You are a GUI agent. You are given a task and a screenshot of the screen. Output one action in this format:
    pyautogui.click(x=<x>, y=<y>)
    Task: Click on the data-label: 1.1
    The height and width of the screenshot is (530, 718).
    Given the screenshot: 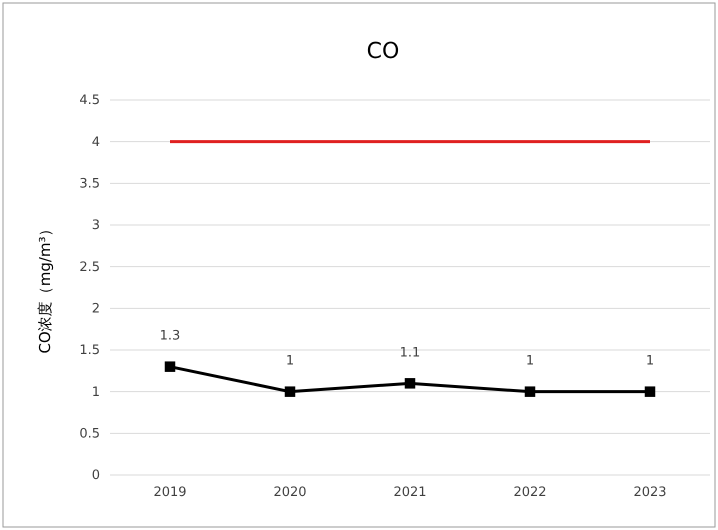 What is the action you would take?
    pyautogui.click(x=410, y=352)
    